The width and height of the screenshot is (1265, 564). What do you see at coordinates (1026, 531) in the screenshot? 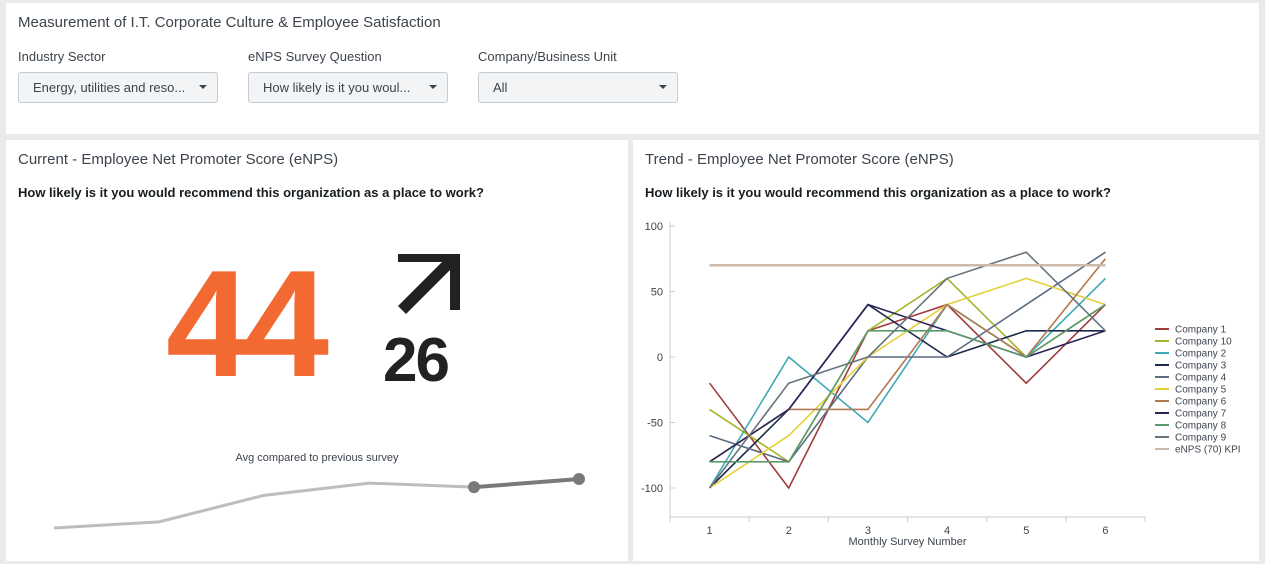
I see `x-tick-label: 5` at bounding box center [1026, 531].